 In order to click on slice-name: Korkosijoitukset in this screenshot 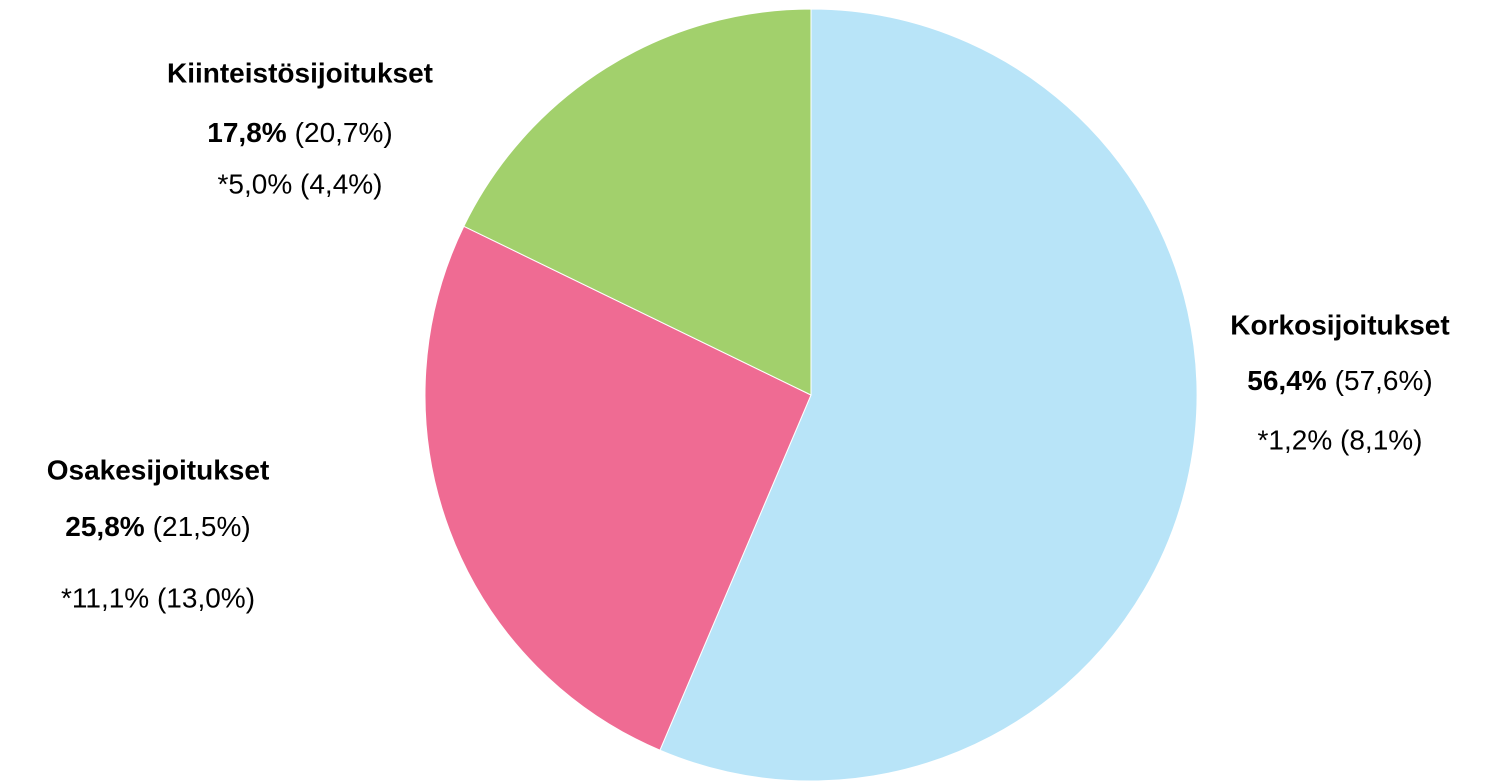, I will do `click(1339, 324)`.